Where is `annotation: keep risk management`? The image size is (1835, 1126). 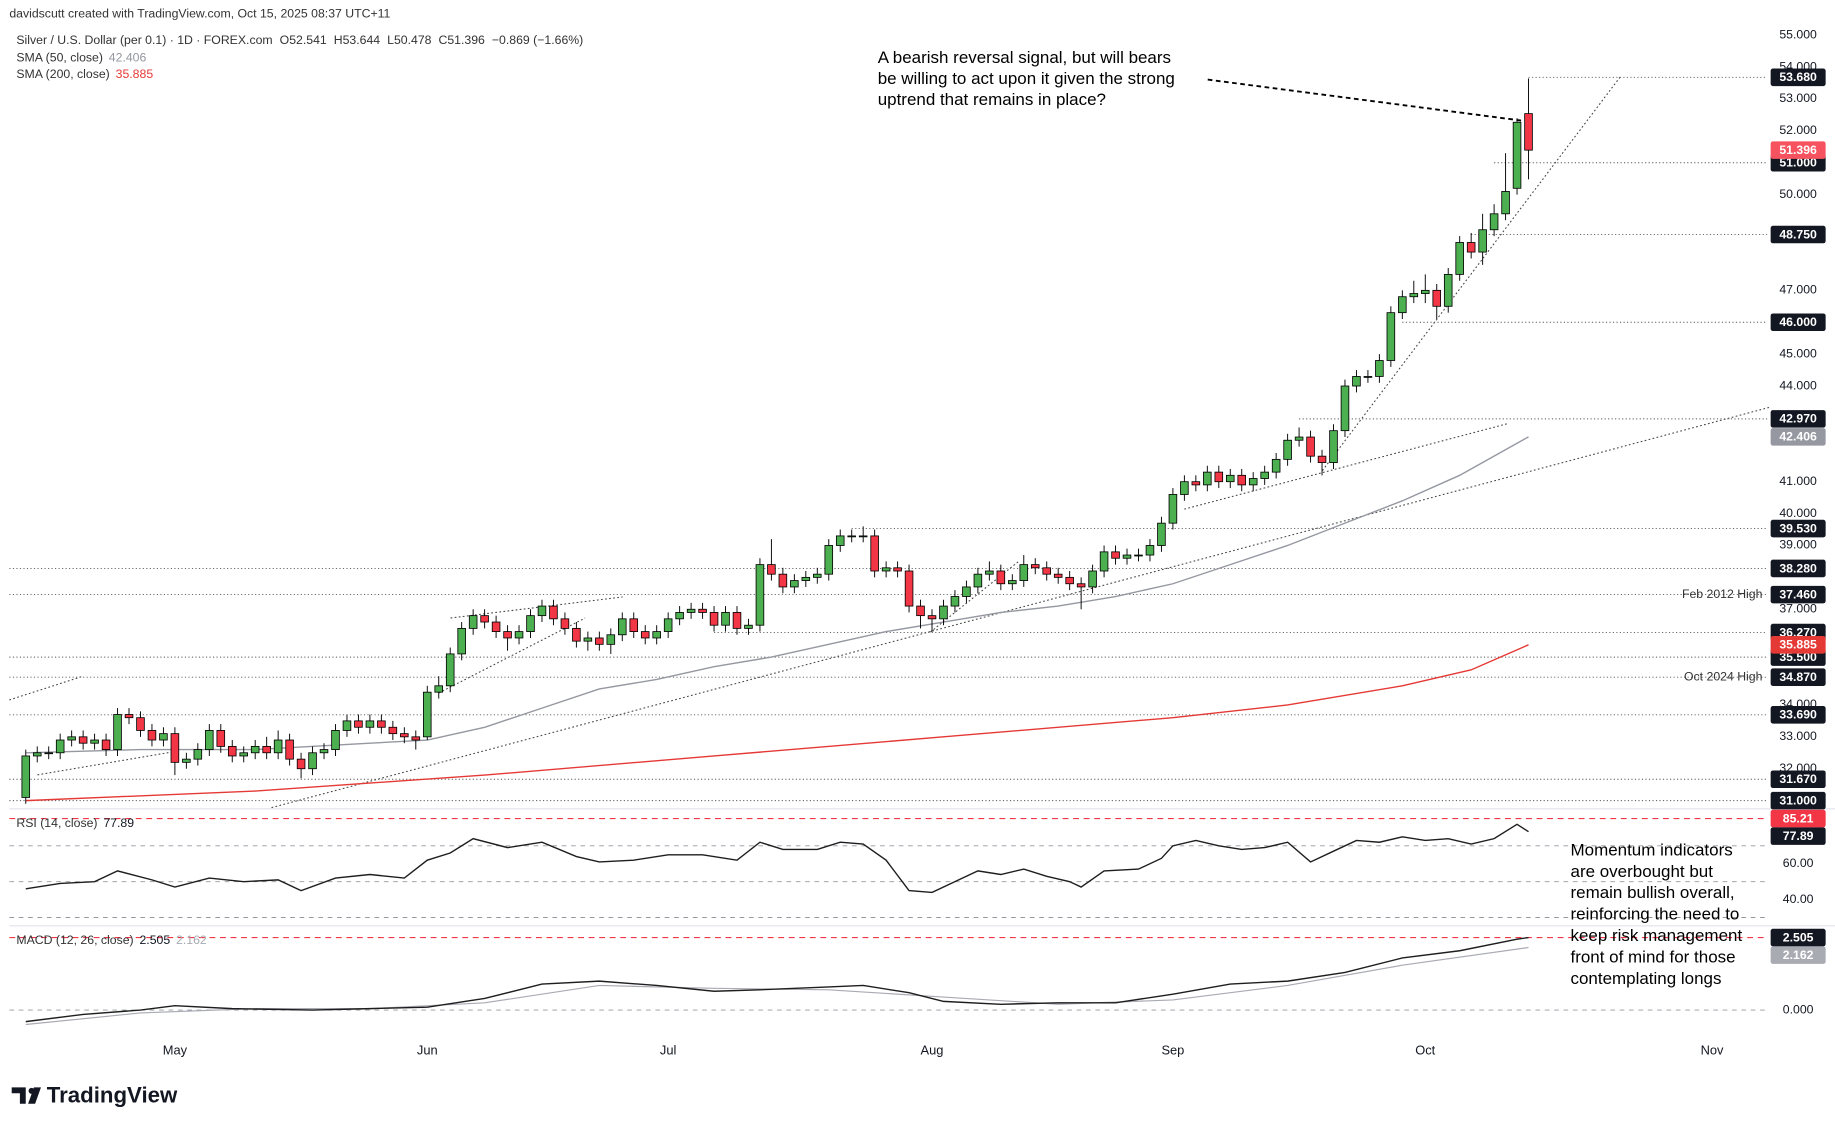 annotation: keep risk management is located at coordinates (1657, 935).